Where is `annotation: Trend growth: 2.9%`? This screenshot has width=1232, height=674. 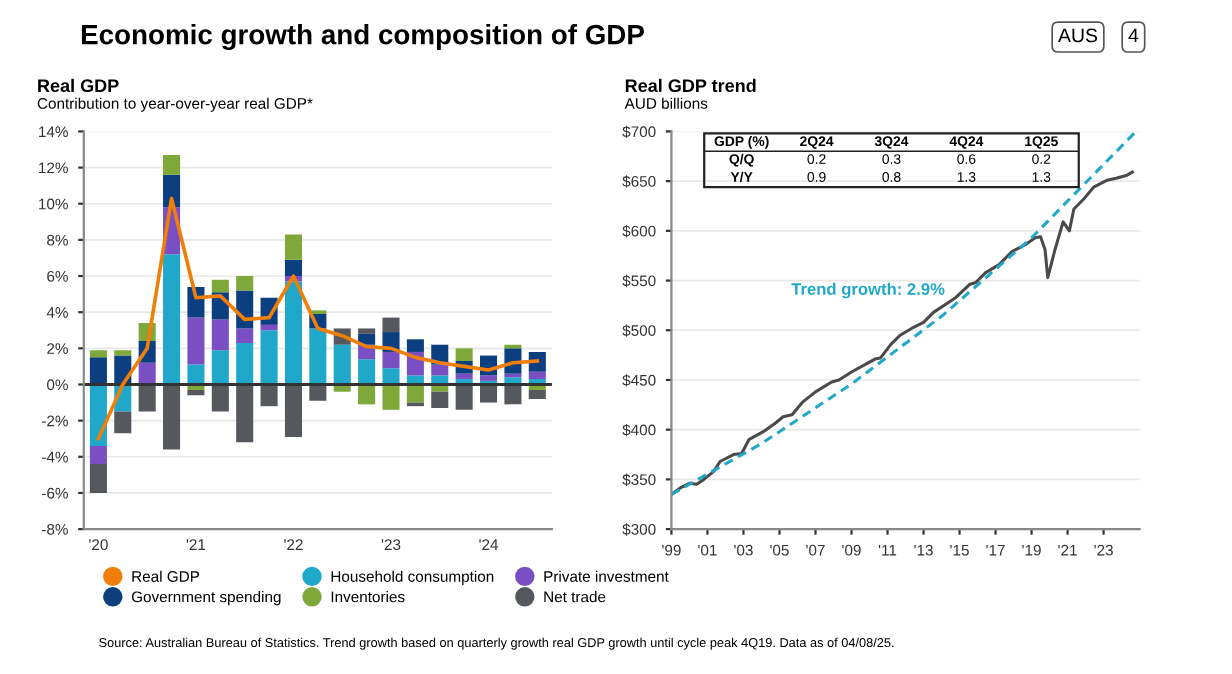 annotation: Trend growth: 2.9% is located at coordinates (868, 290).